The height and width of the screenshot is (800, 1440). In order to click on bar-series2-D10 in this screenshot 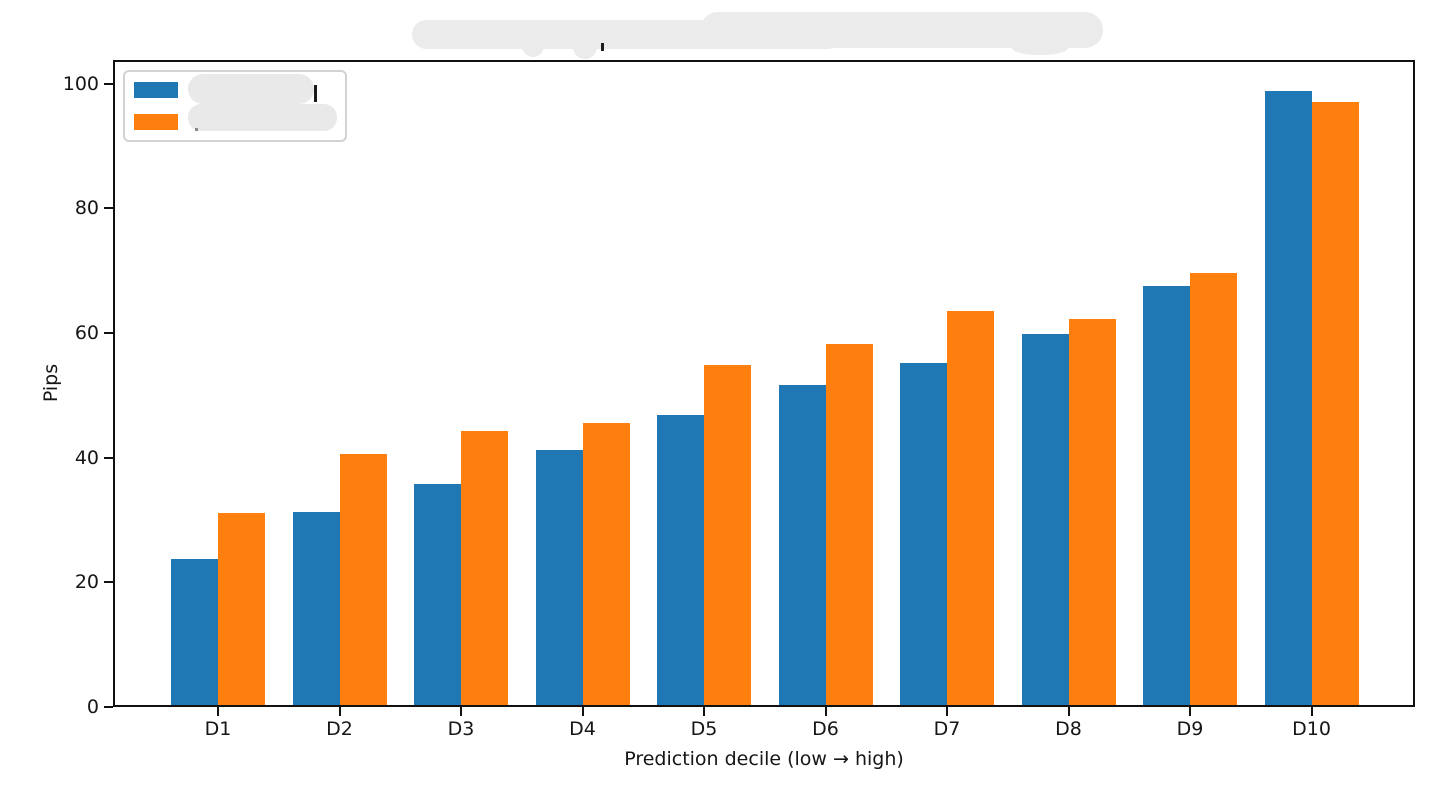, I will do `click(1335, 403)`.